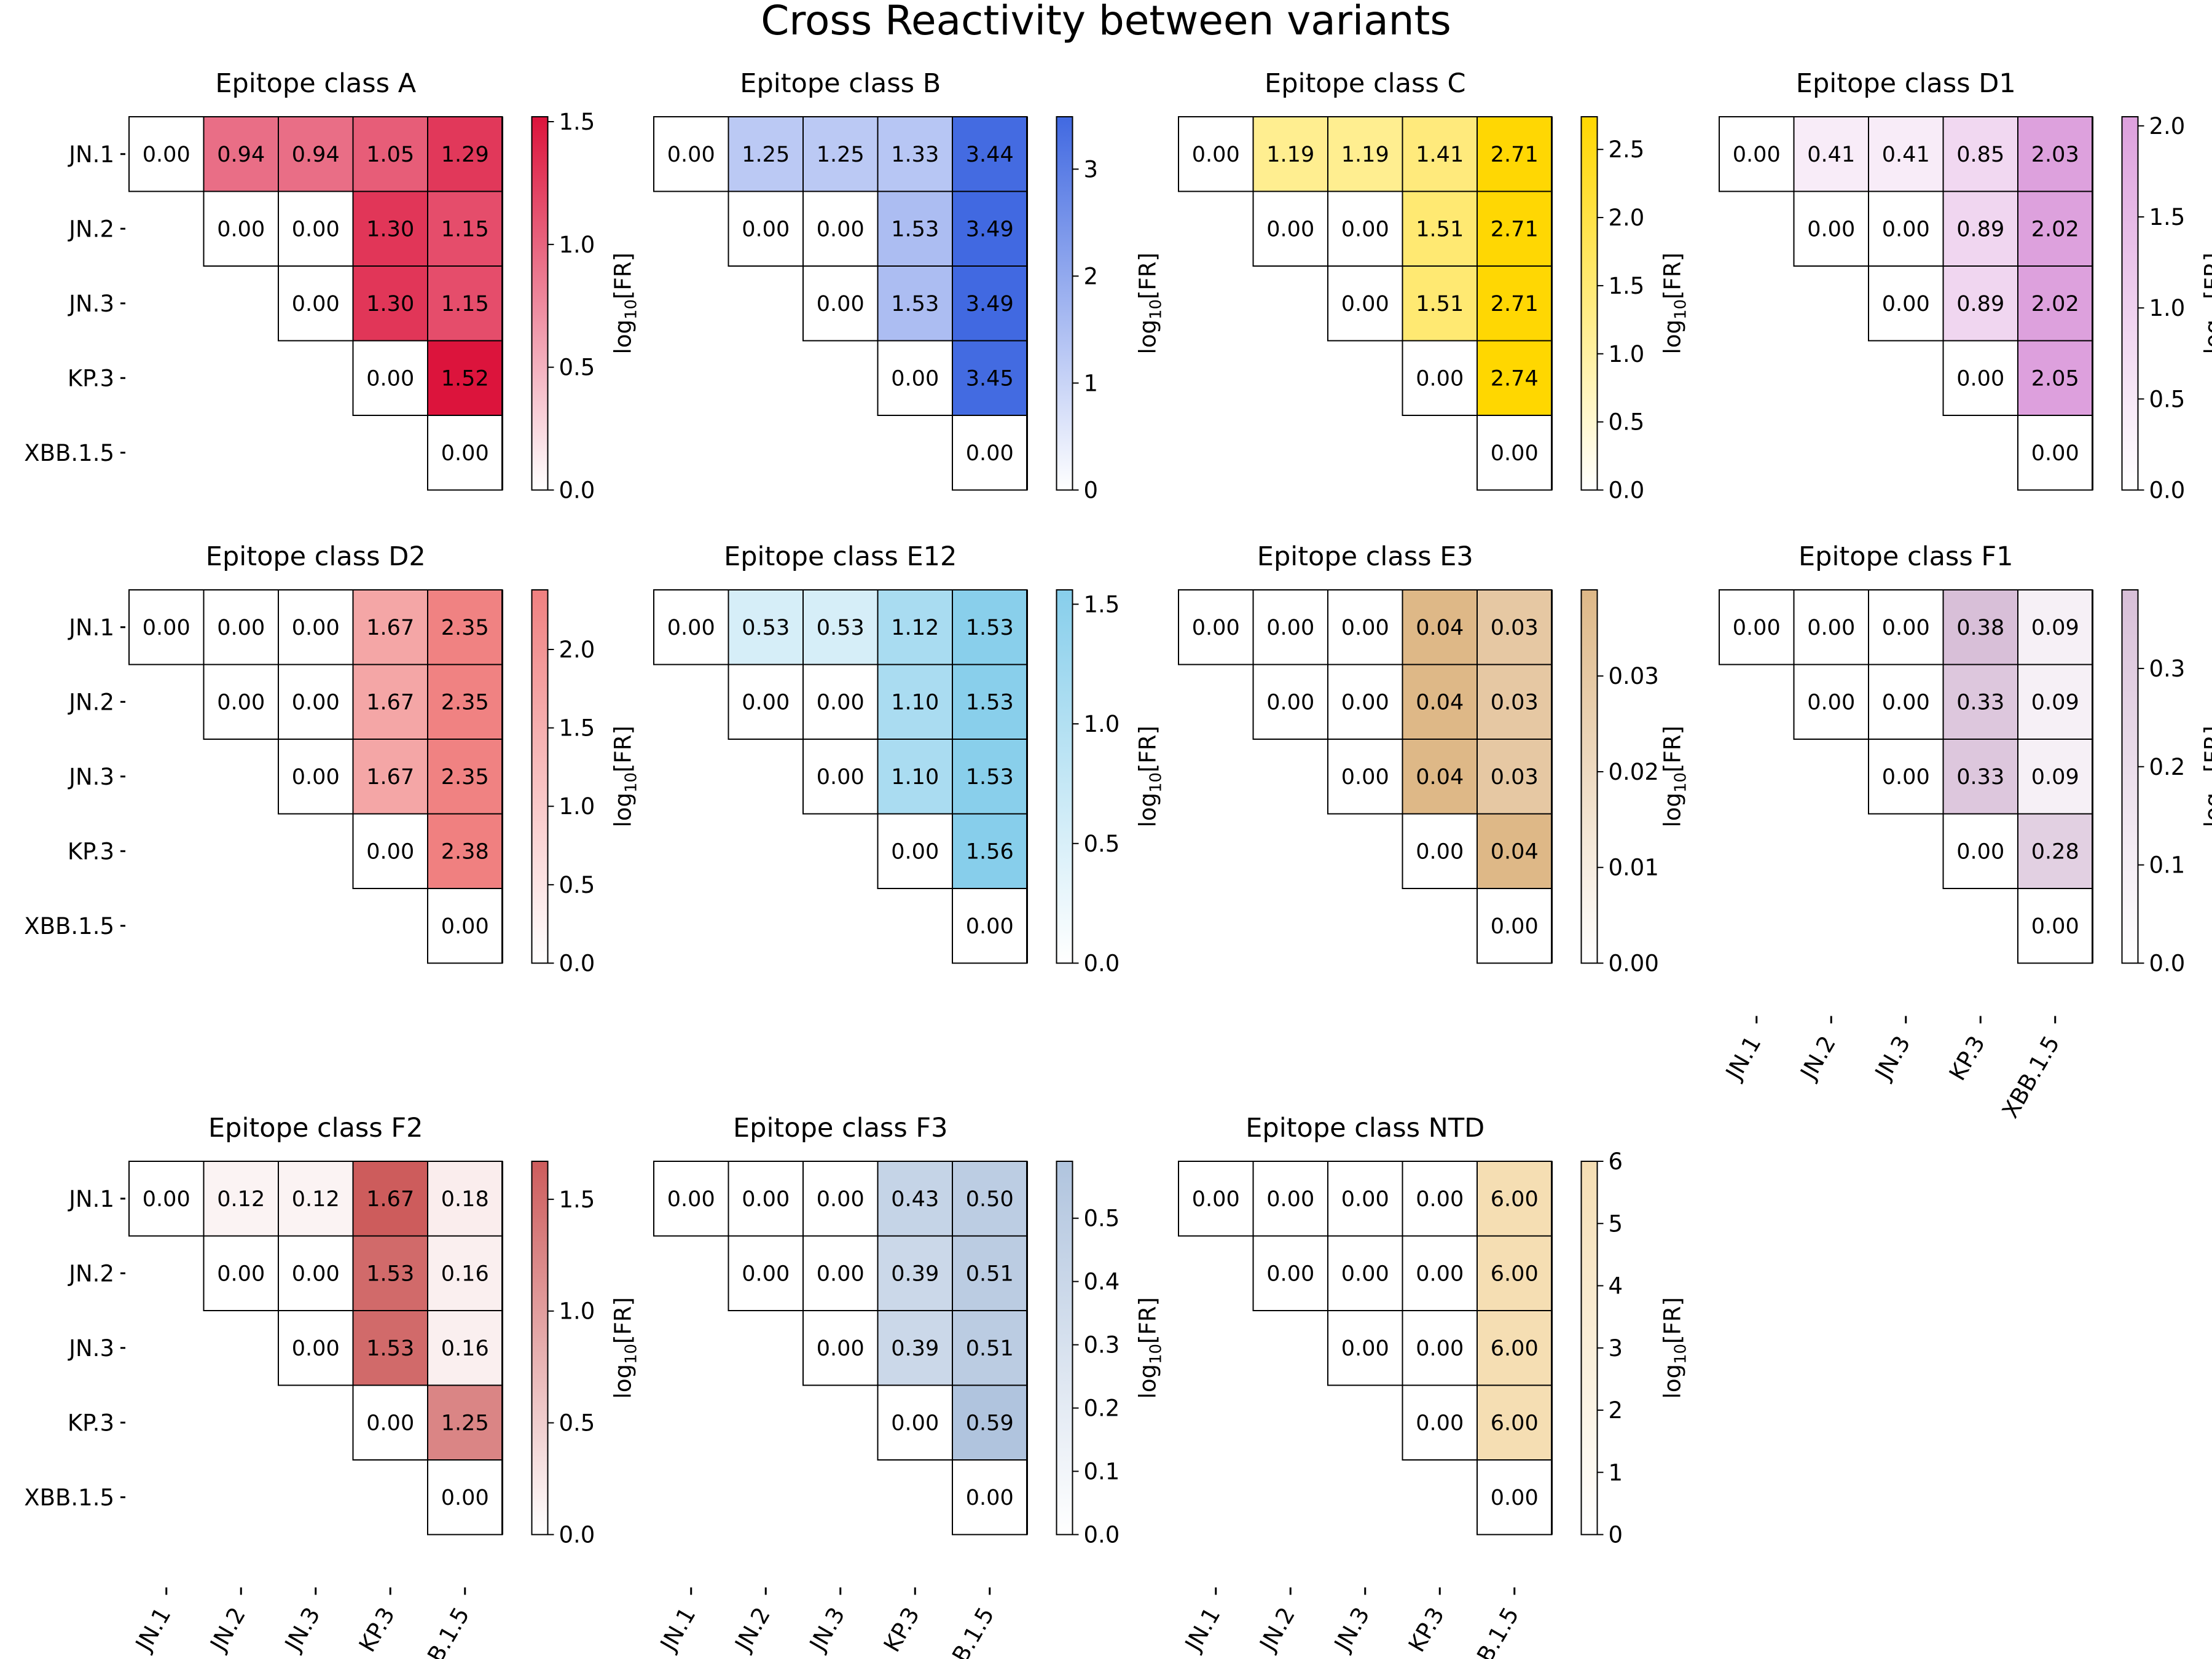 This screenshot has width=2212, height=1659. Describe the element at coordinates (1906, 556) in the screenshot. I see `panel-title: Epitope class F1` at that location.